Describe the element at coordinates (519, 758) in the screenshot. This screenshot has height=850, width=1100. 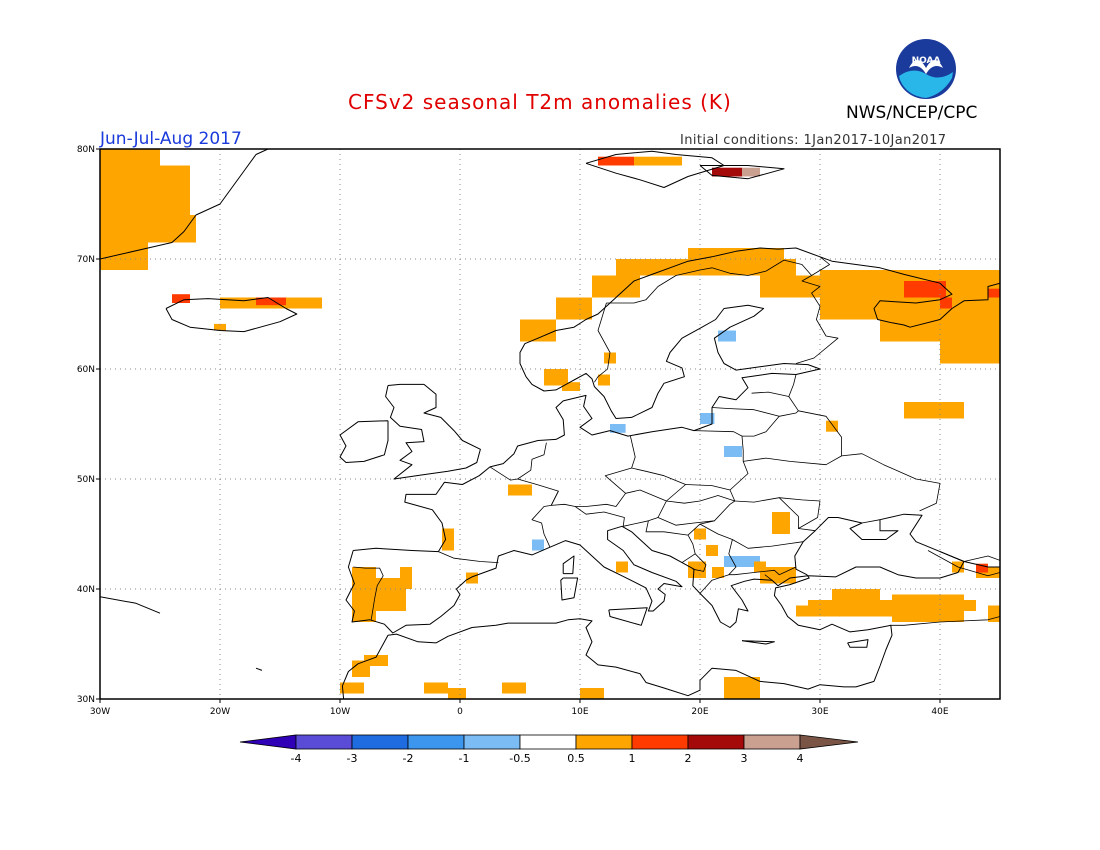
I see `colorbar-label: -0.5` at that location.